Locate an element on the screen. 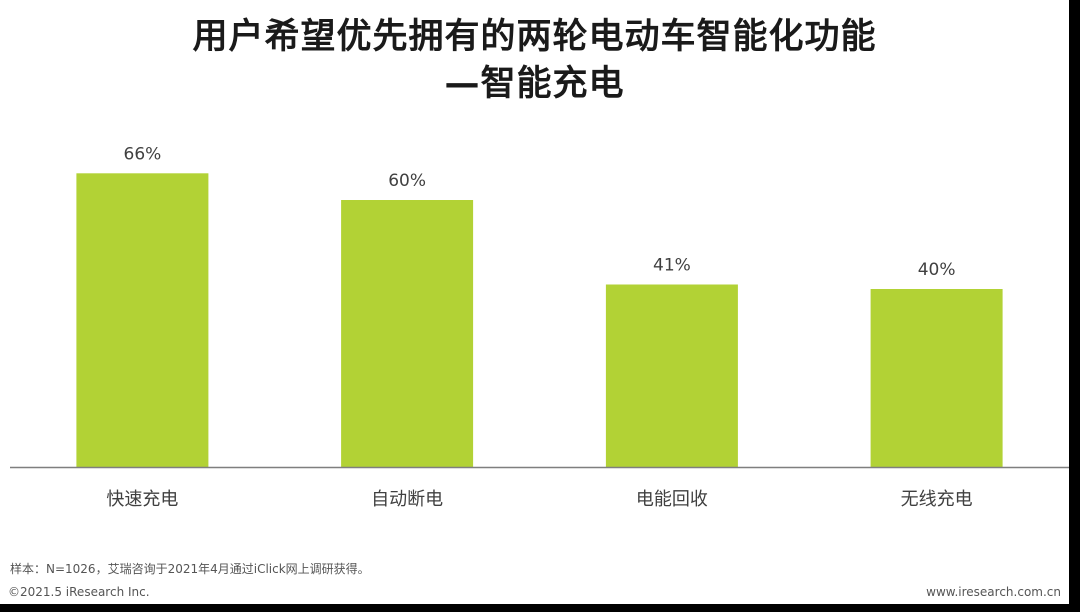 The image size is (1080, 612). category-label-1: 快速充电 is located at coordinates (142, 499).